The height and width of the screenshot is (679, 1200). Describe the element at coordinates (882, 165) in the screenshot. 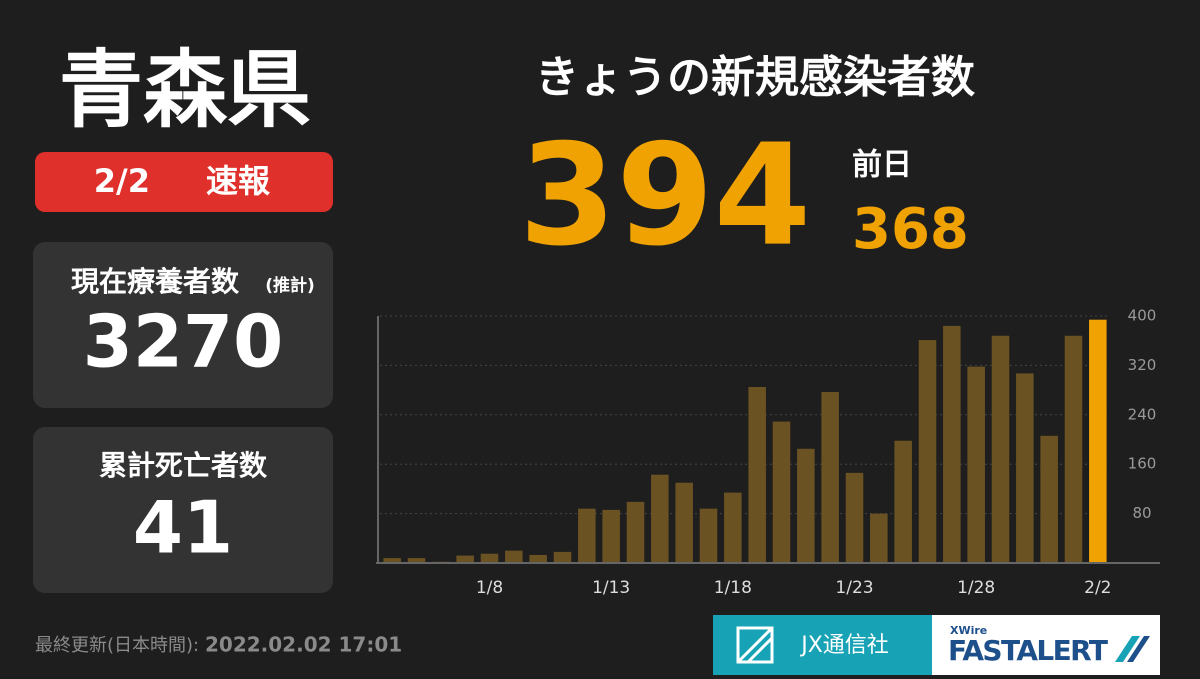

I see `previous-label: 前日` at that location.